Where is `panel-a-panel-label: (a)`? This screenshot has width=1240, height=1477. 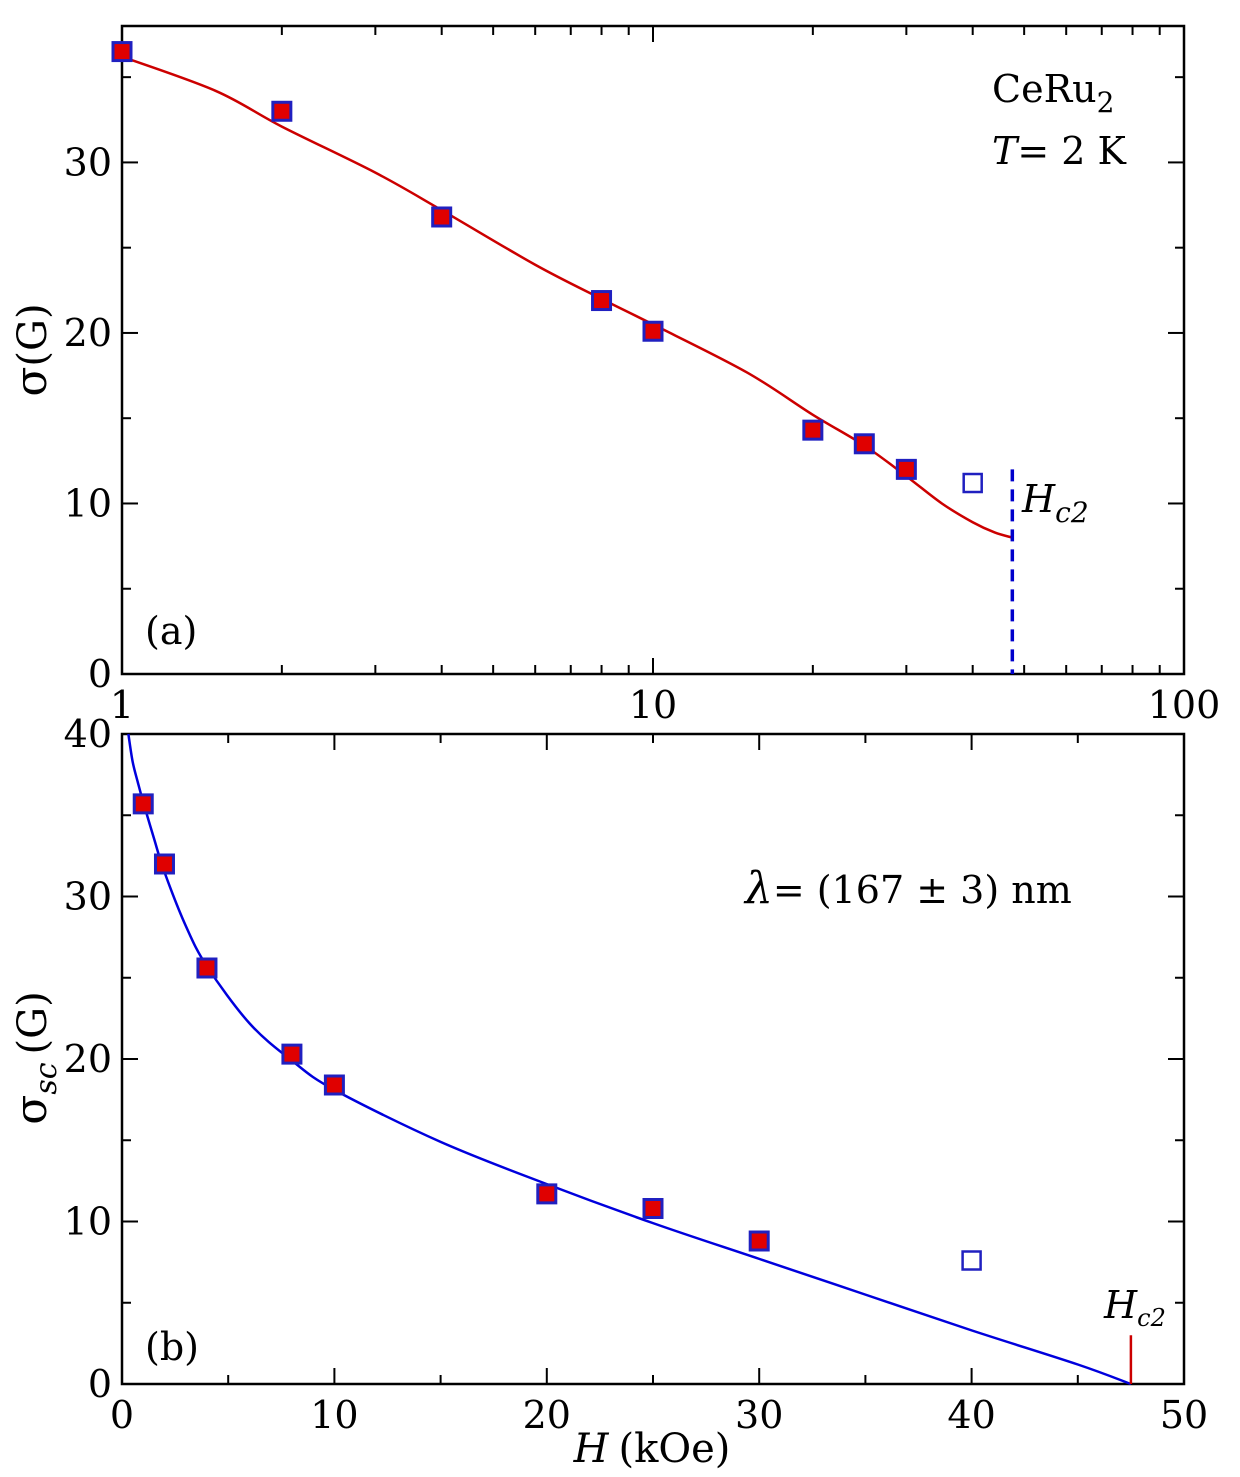
panel-a-panel-label: (a) is located at coordinates (171, 631).